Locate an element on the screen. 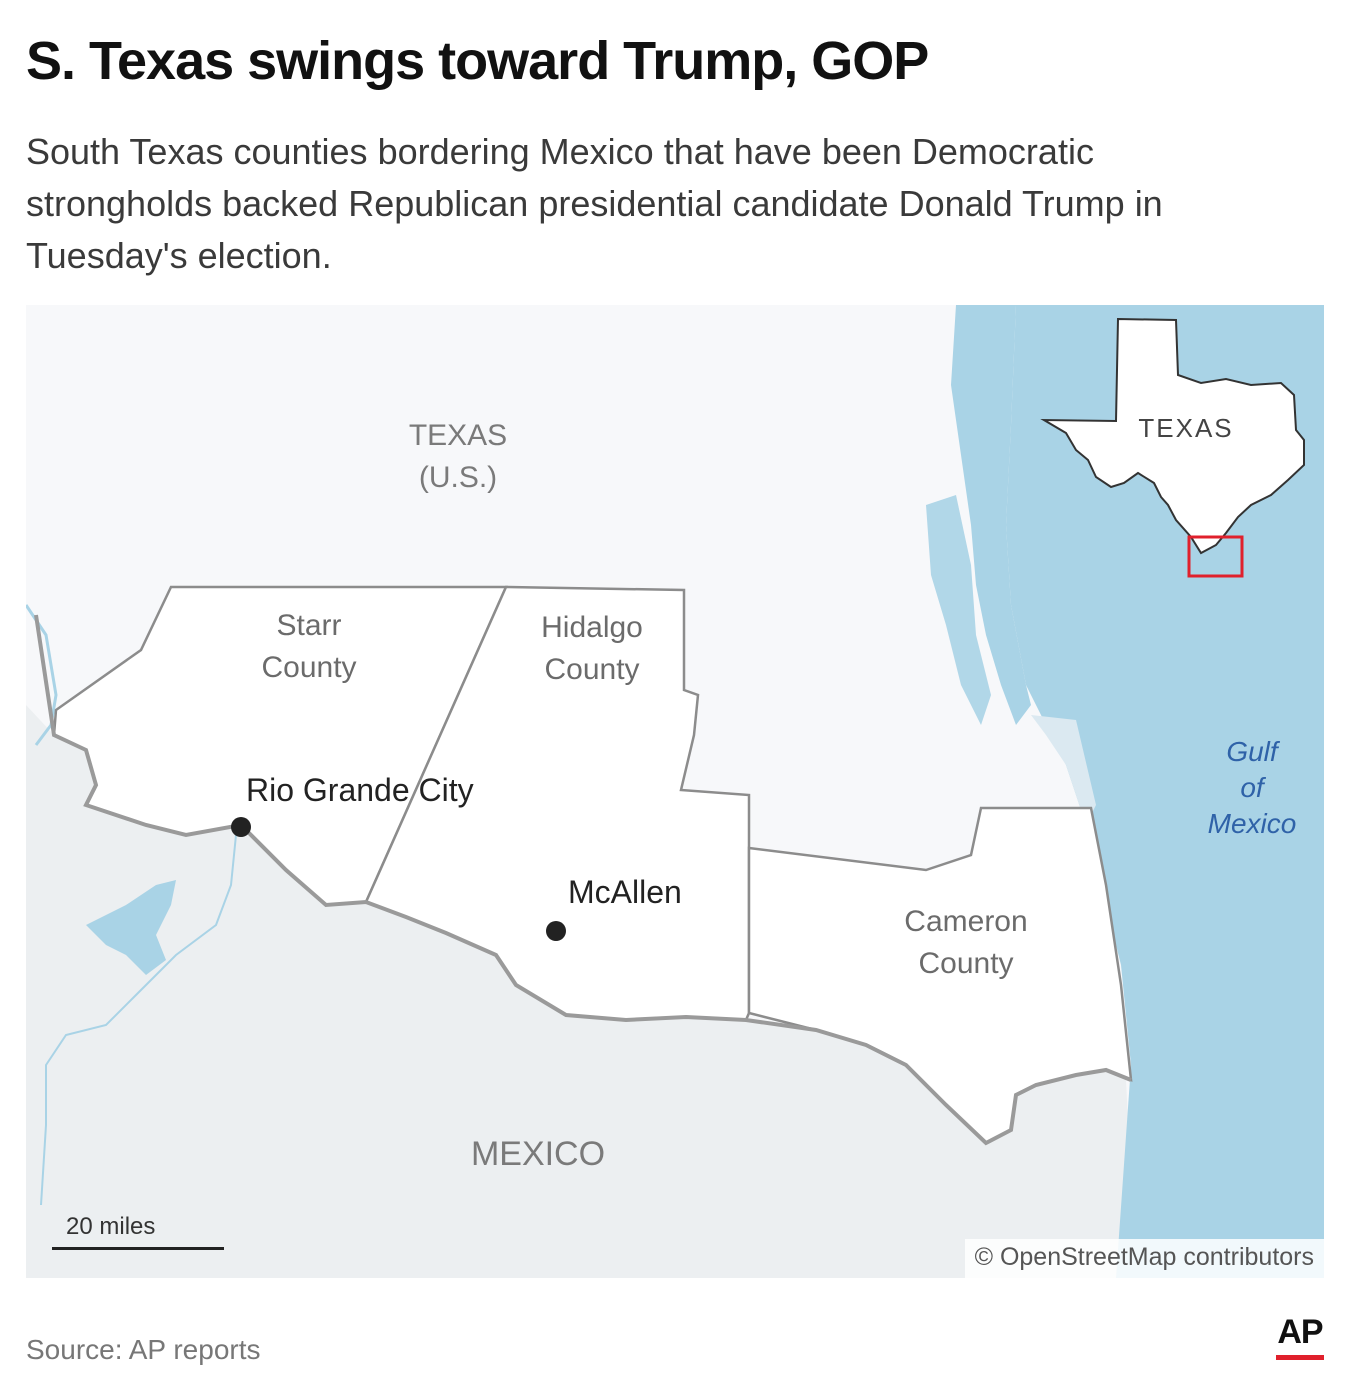 This screenshot has height=1400, width=1350. starr-county-label-2: County is located at coordinates (308, 667).